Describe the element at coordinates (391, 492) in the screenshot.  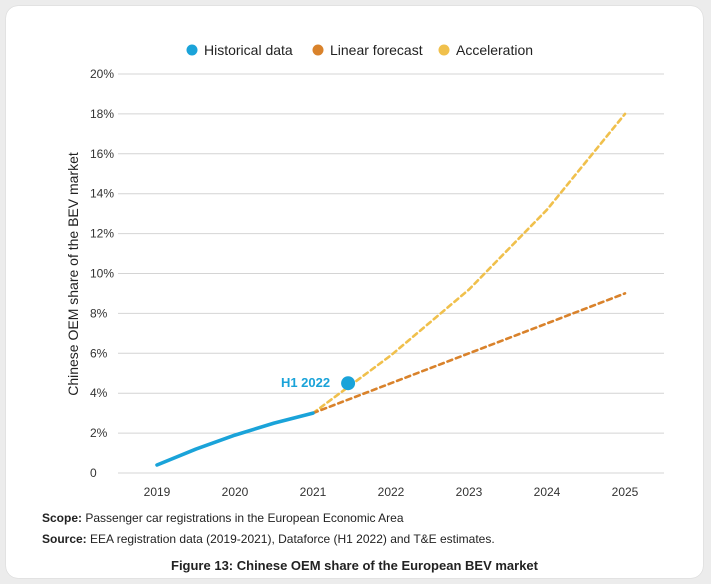
I see `x-tick-label: 2022` at that location.